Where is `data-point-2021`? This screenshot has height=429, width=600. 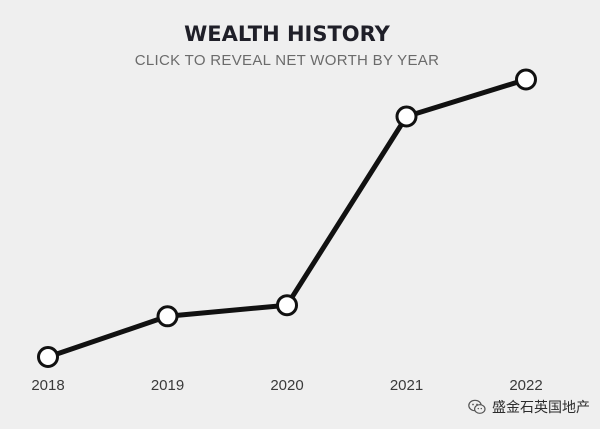
data-point-2021 is located at coordinates (406, 116).